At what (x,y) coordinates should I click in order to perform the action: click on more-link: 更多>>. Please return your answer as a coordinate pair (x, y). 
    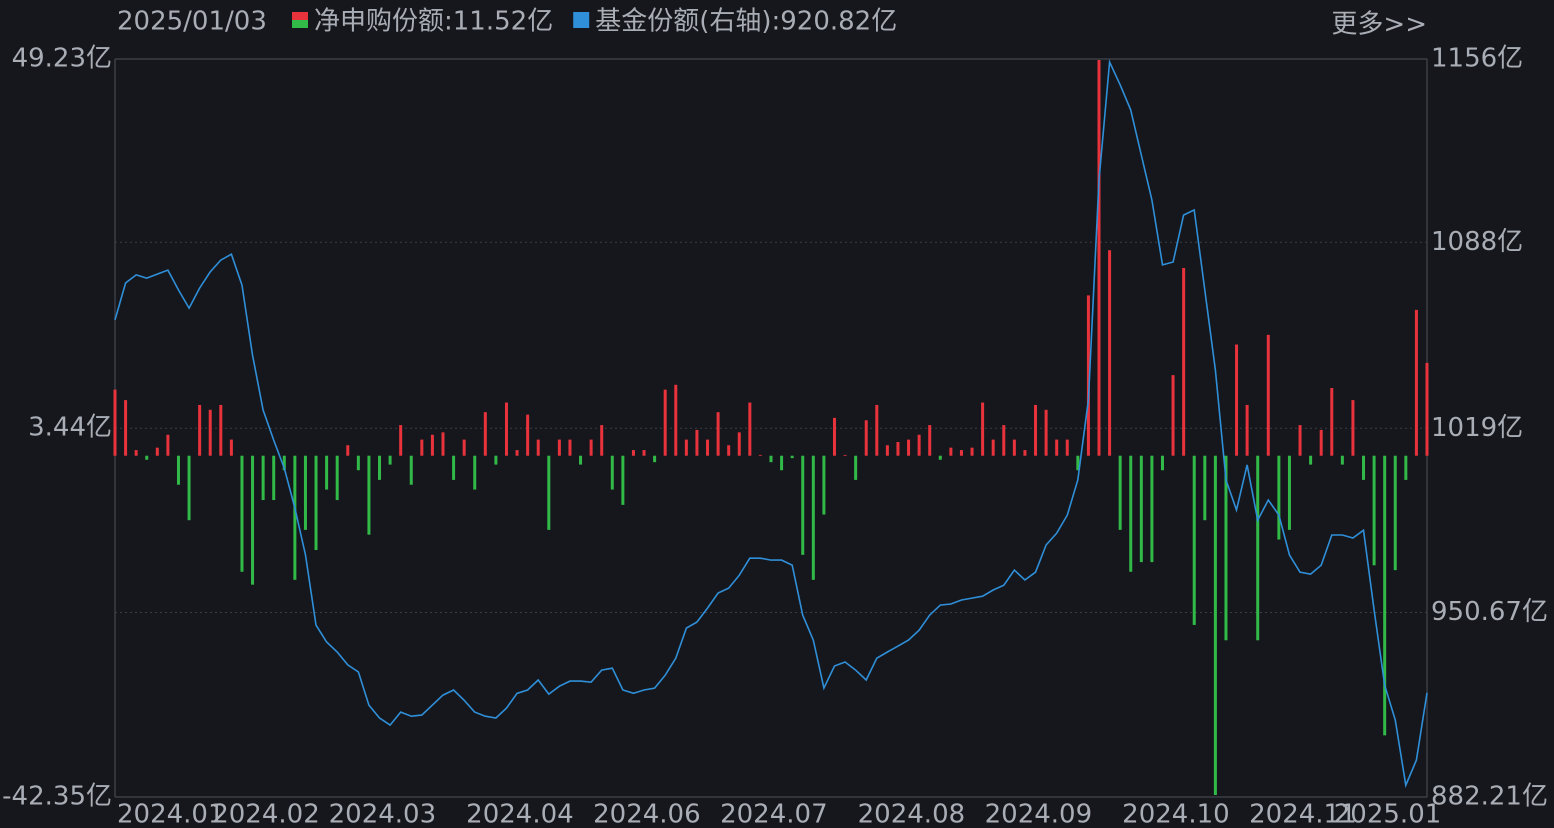
    Looking at the image, I should click on (1379, 25).